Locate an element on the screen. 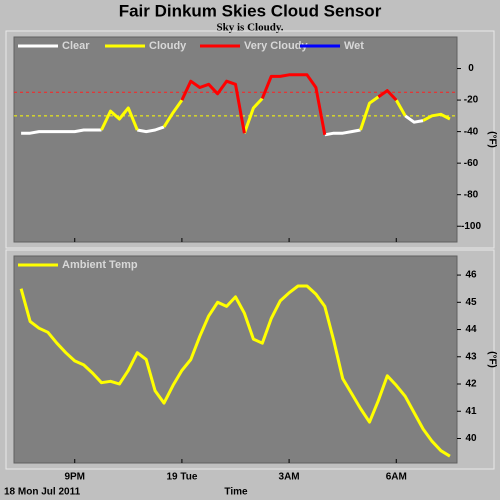 Image resolution: width=500 pixels, height=500 pixels. y-tick-label: 0 is located at coordinates (471, 68).